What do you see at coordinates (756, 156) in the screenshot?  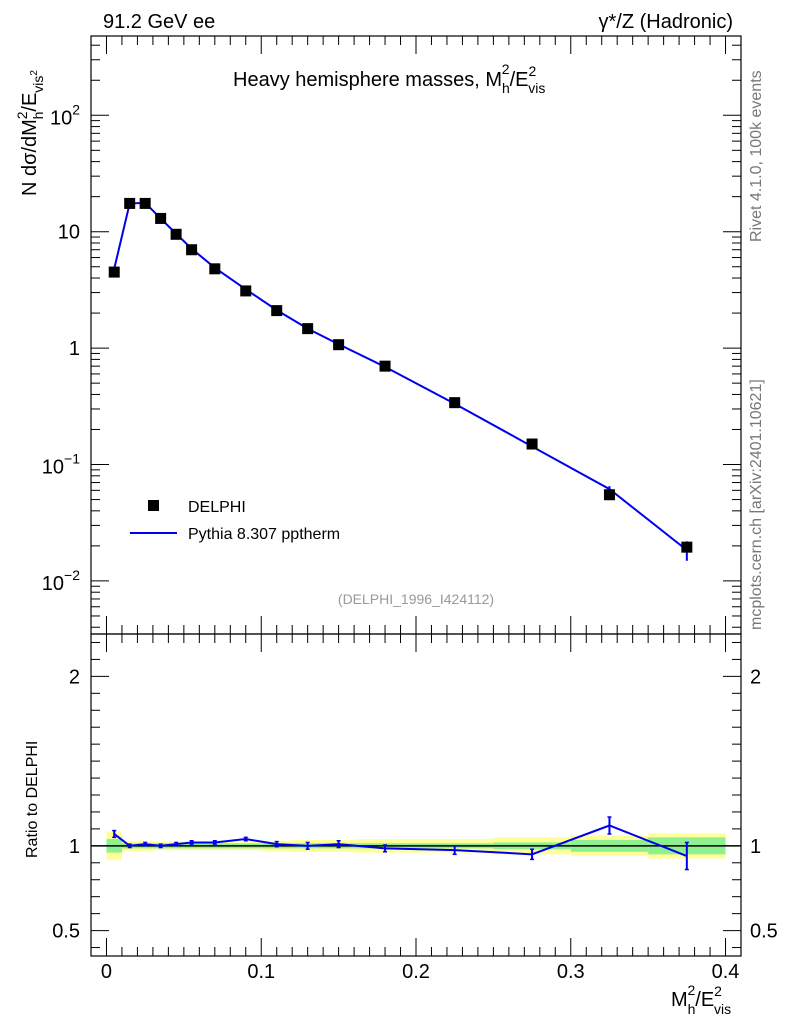 I see `rivet-label: Rivet 4.1.0, 100k events` at bounding box center [756, 156].